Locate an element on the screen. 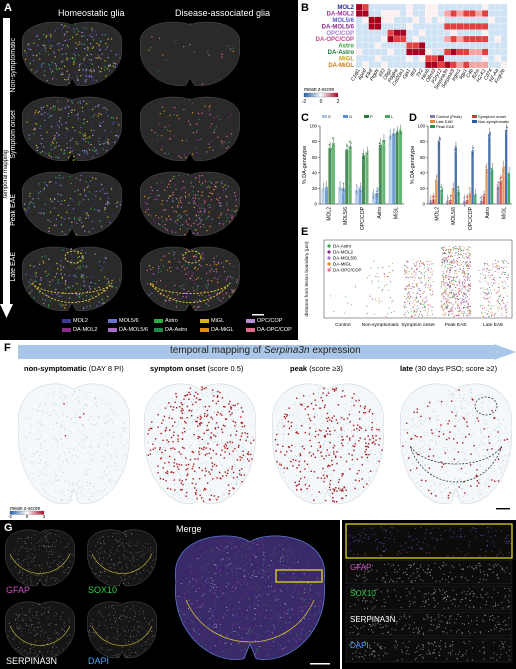 The width and height of the screenshot is (516, 669). x-tick-label: Symptom onset is located at coordinates (418, 325).